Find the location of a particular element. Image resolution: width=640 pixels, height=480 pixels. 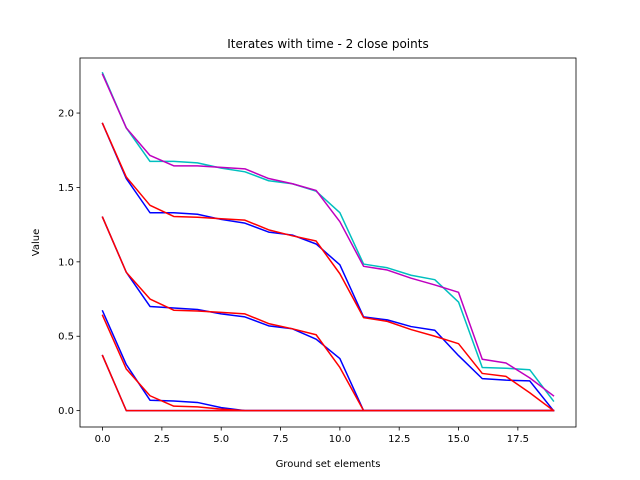

x-tick-label: 10.0 is located at coordinates (340, 439).